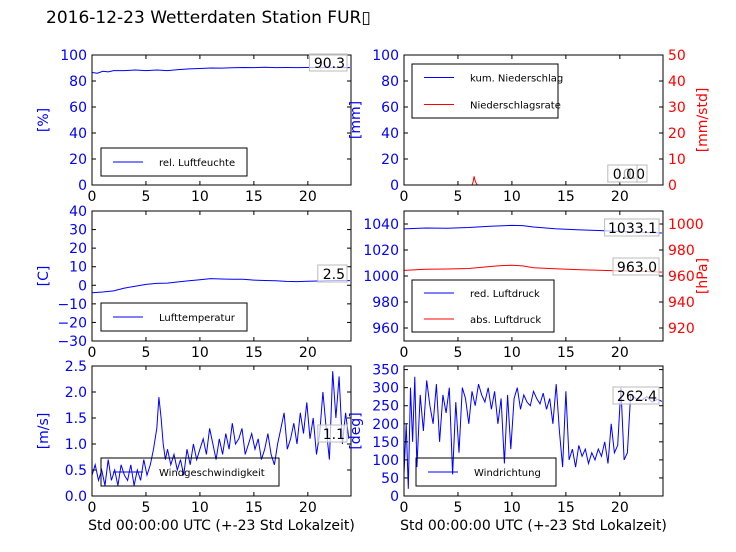 The height and width of the screenshot is (552, 736). Describe the element at coordinates (385, 407) in the screenshot. I see `y-tick-label: 250` at that location.